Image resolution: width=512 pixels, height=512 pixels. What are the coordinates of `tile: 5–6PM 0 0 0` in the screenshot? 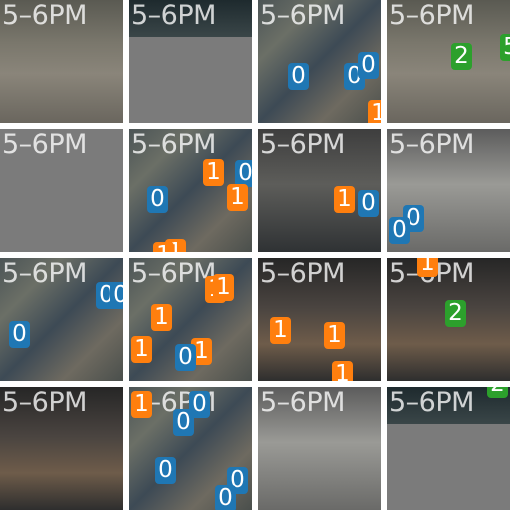 It's located at (61, 319).